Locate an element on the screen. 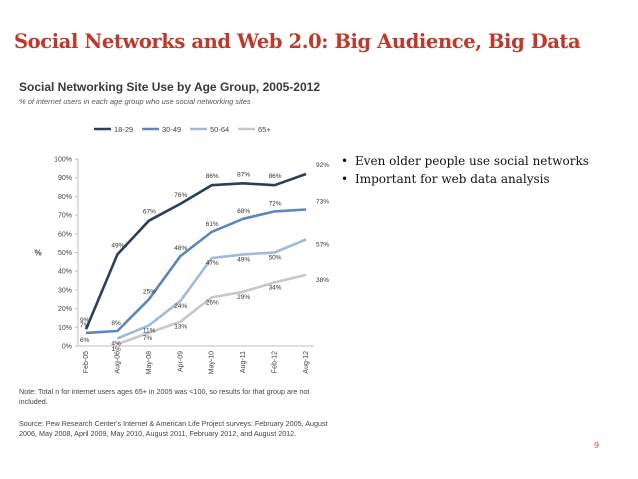 The height and width of the screenshot is (479, 638). legend-label: 50-64 is located at coordinates (219, 129).